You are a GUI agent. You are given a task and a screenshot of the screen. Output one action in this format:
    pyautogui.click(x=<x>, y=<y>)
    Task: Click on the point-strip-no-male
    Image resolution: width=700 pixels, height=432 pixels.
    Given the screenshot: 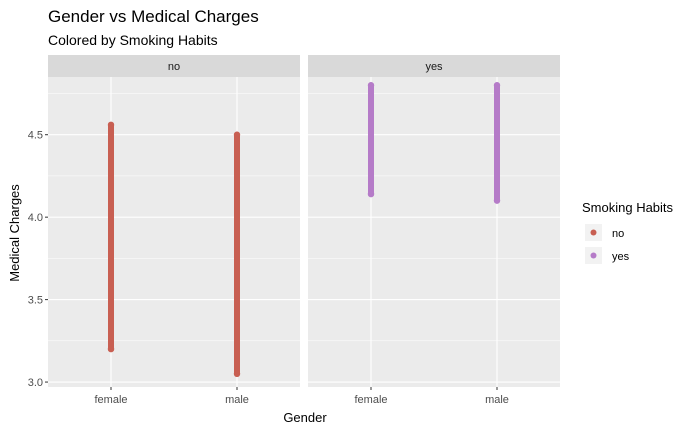 What is the action you would take?
    pyautogui.click(x=237, y=254)
    